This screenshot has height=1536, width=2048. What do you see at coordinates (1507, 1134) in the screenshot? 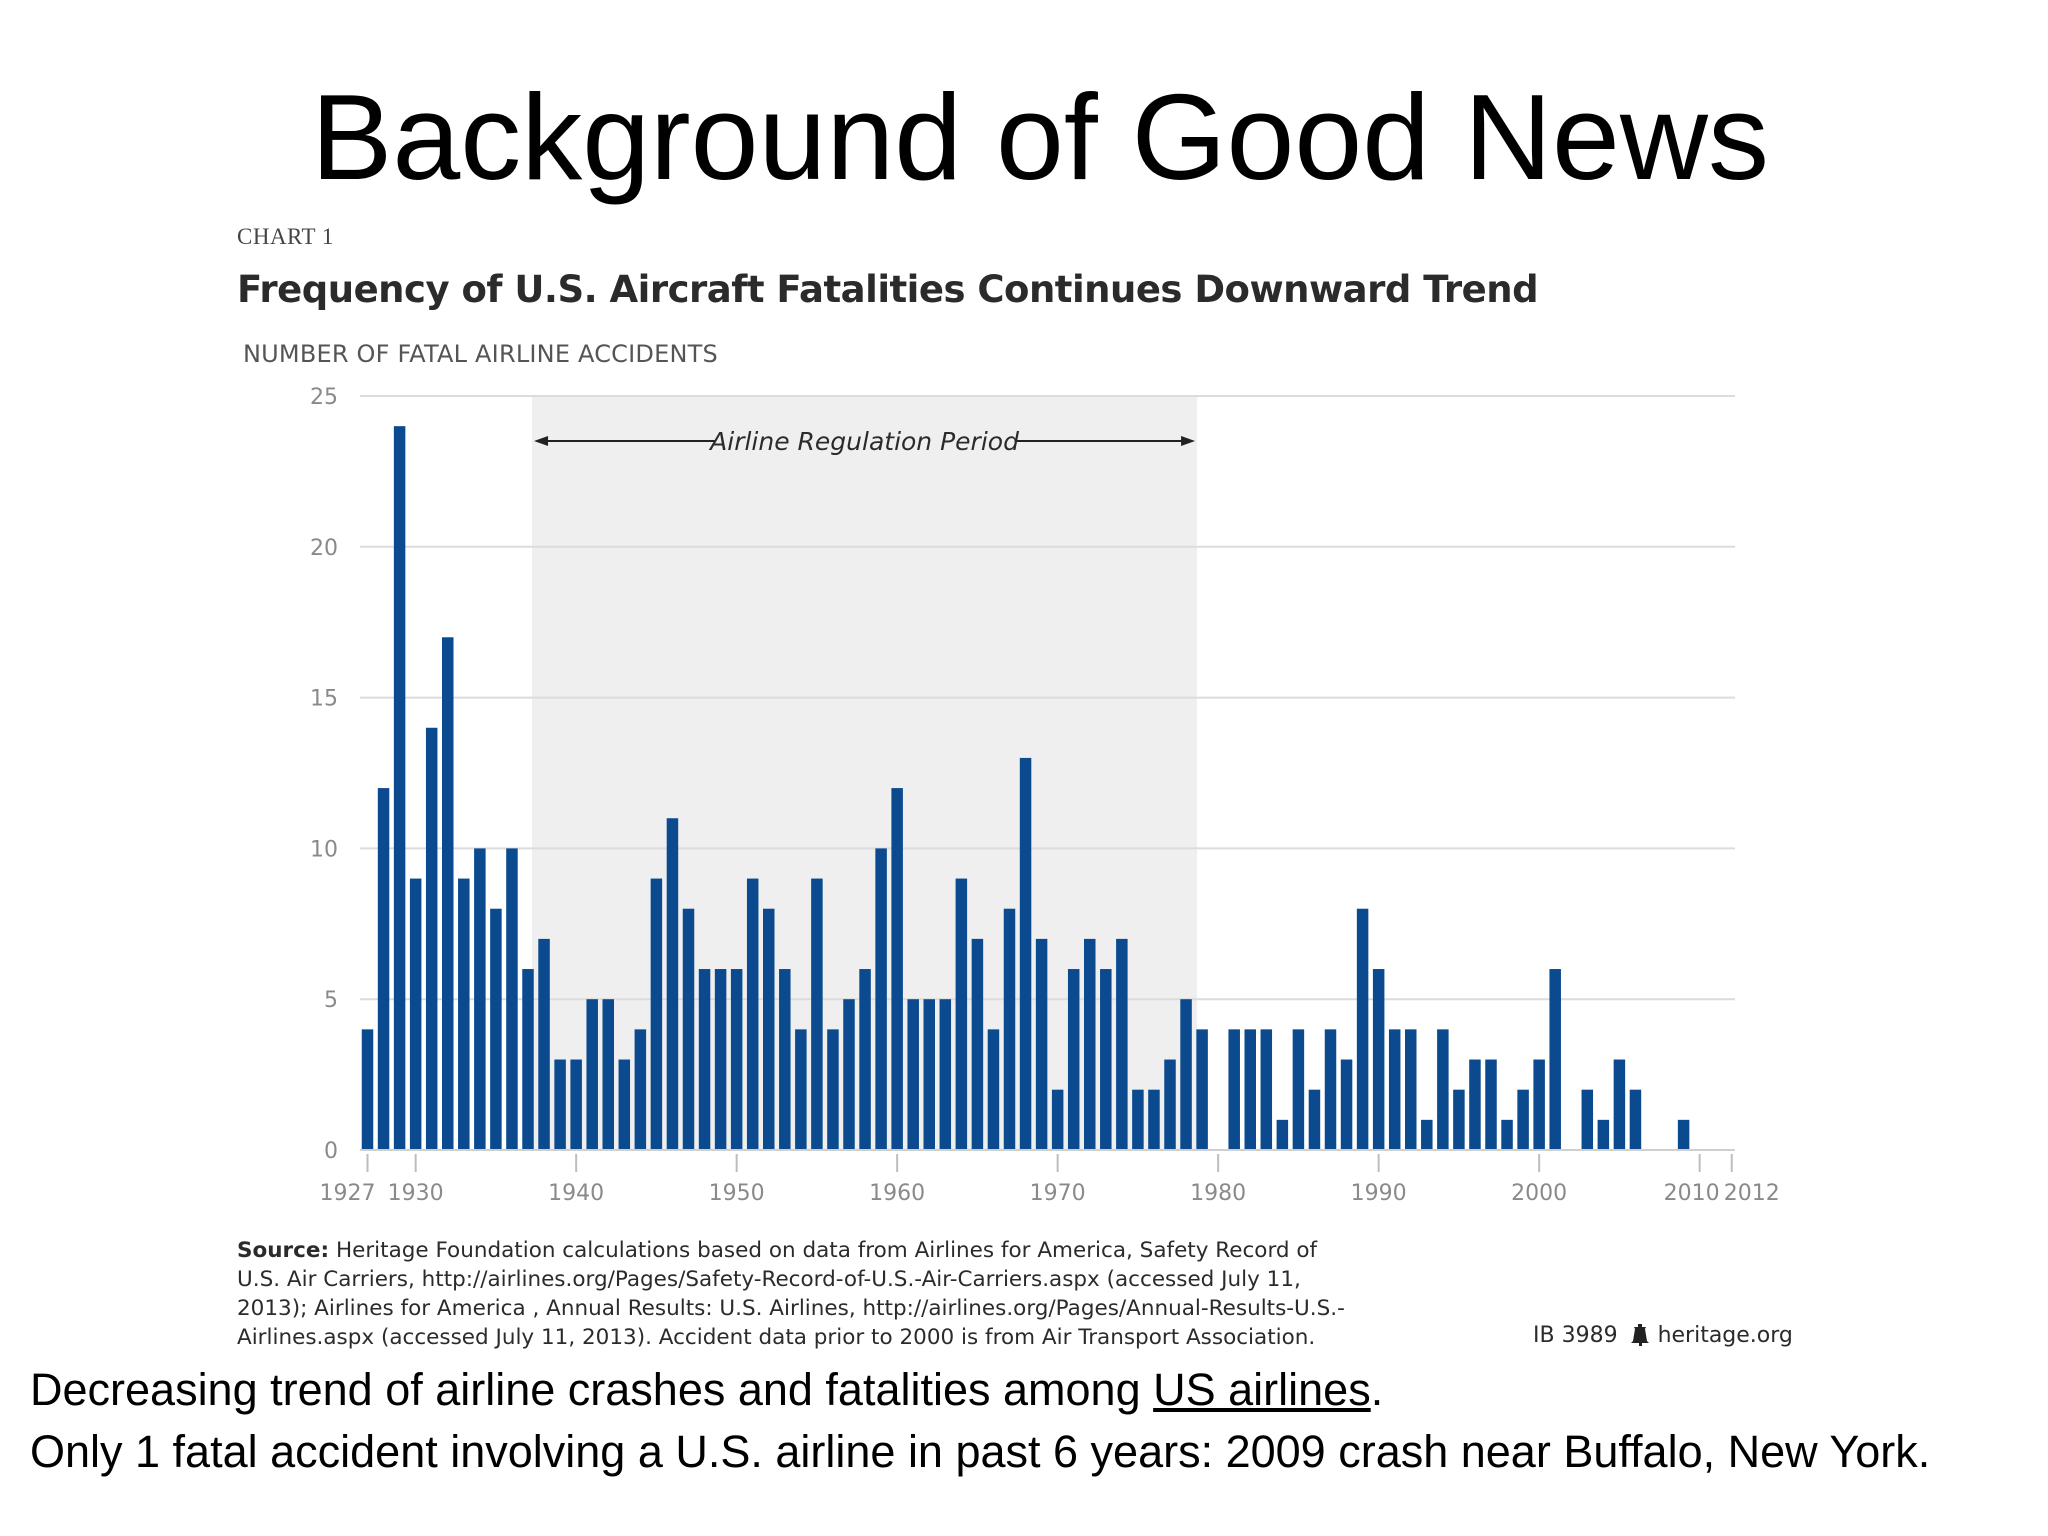
I see `bar-1998` at bounding box center [1507, 1134].